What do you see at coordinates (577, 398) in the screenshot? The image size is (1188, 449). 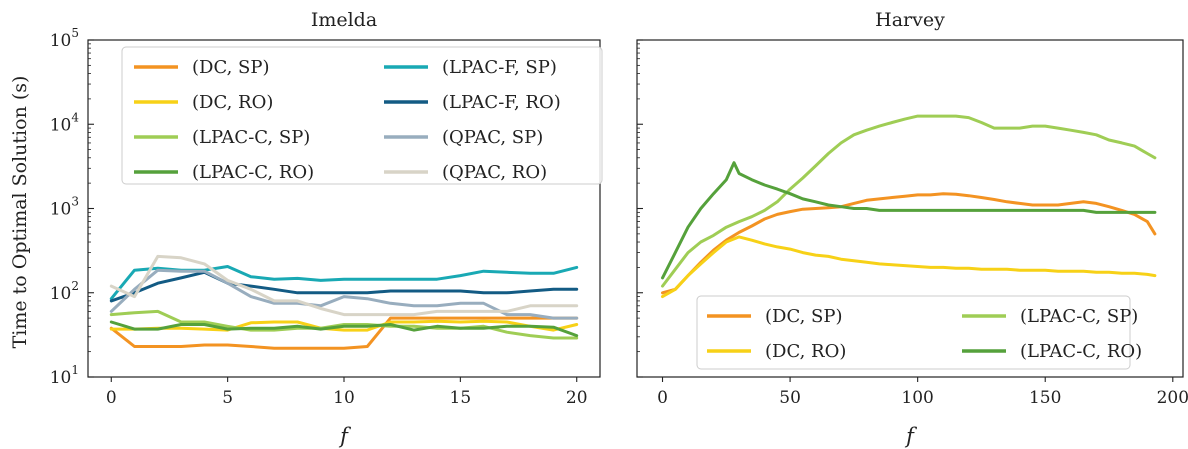 I see `x-tick-label: 20` at bounding box center [577, 398].